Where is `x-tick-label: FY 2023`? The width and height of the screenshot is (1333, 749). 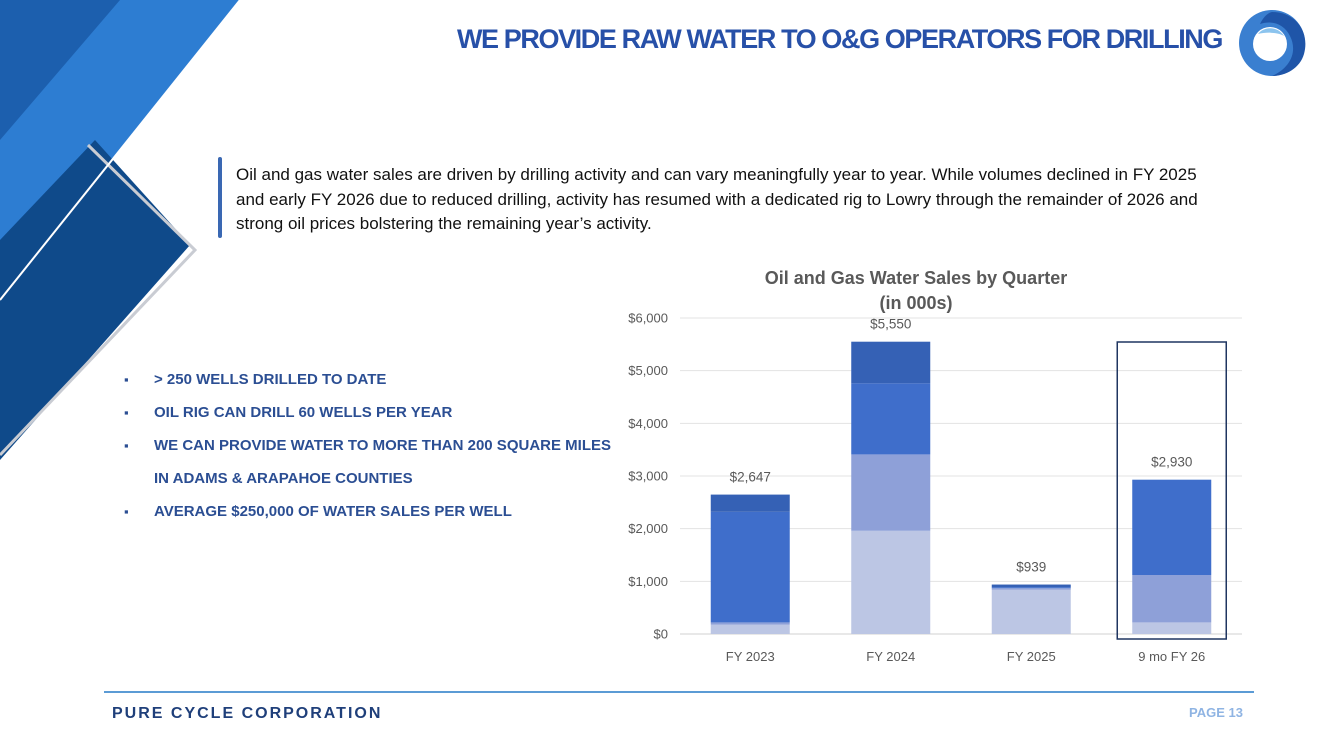
x-tick-label: FY 2023 is located at coordinates (750, 656).